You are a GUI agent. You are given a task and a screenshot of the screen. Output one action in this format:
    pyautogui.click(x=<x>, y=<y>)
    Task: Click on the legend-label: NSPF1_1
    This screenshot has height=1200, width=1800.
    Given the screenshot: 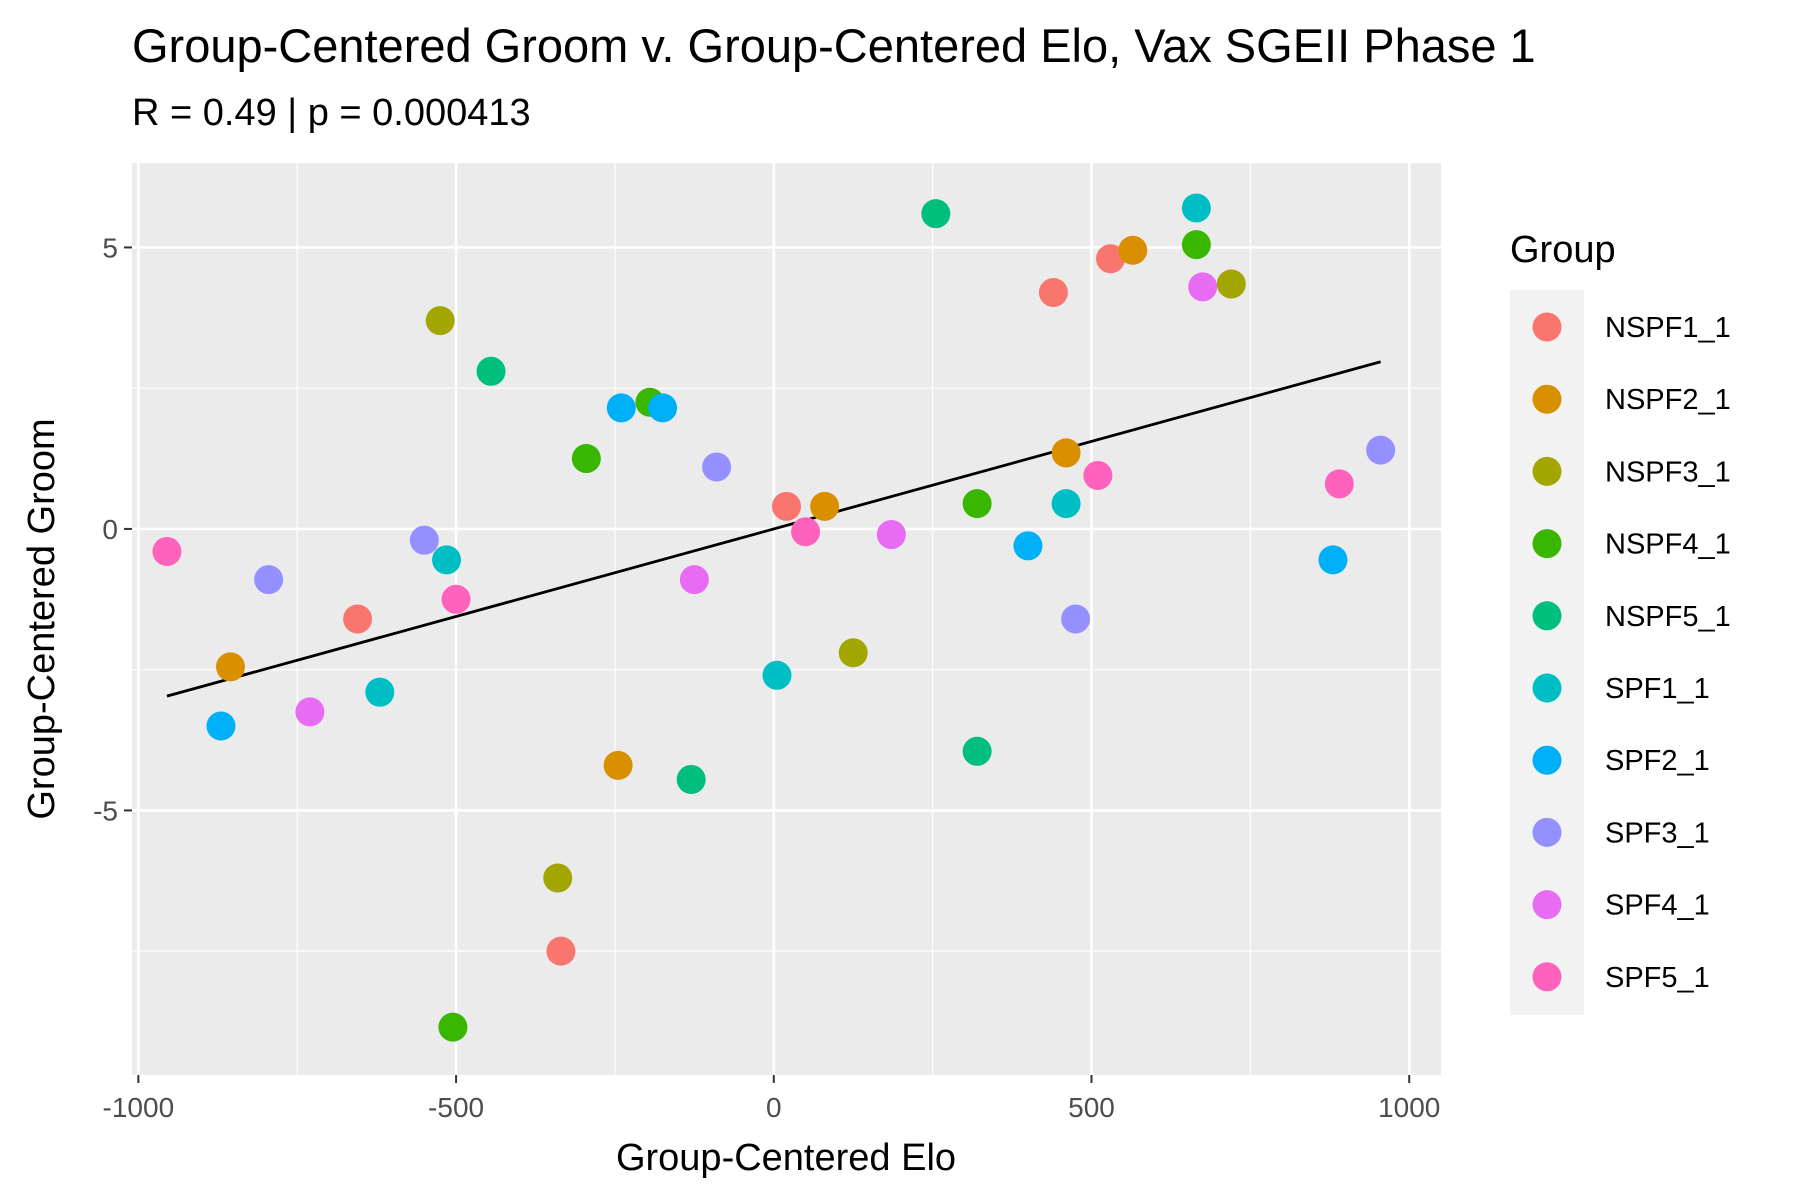 What is the action you would take?
    pyautogui.click(x=1668, y=328)
    